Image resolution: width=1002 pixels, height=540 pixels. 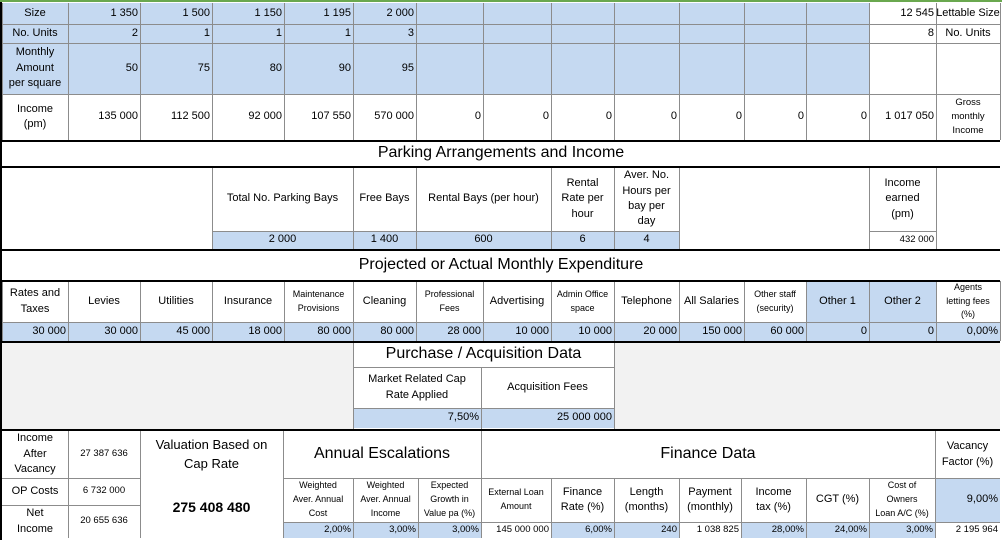 What do you see at coordinates (282, 240) in the screenshot?
I see `parking-total-bays: 2 000` at bounding box center [282, 240].